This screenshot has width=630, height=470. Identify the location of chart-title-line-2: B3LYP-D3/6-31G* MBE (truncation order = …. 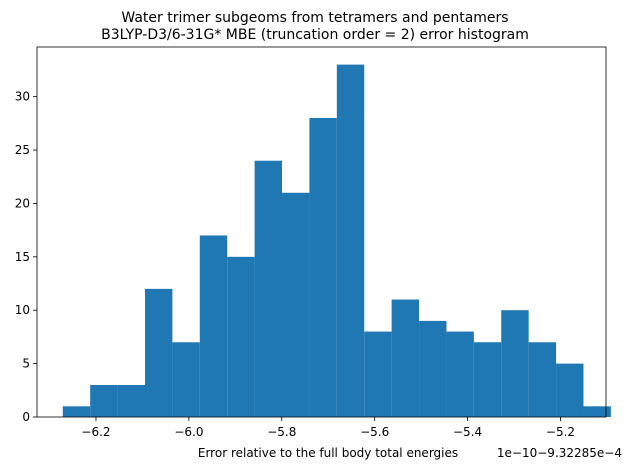
(315, 35).